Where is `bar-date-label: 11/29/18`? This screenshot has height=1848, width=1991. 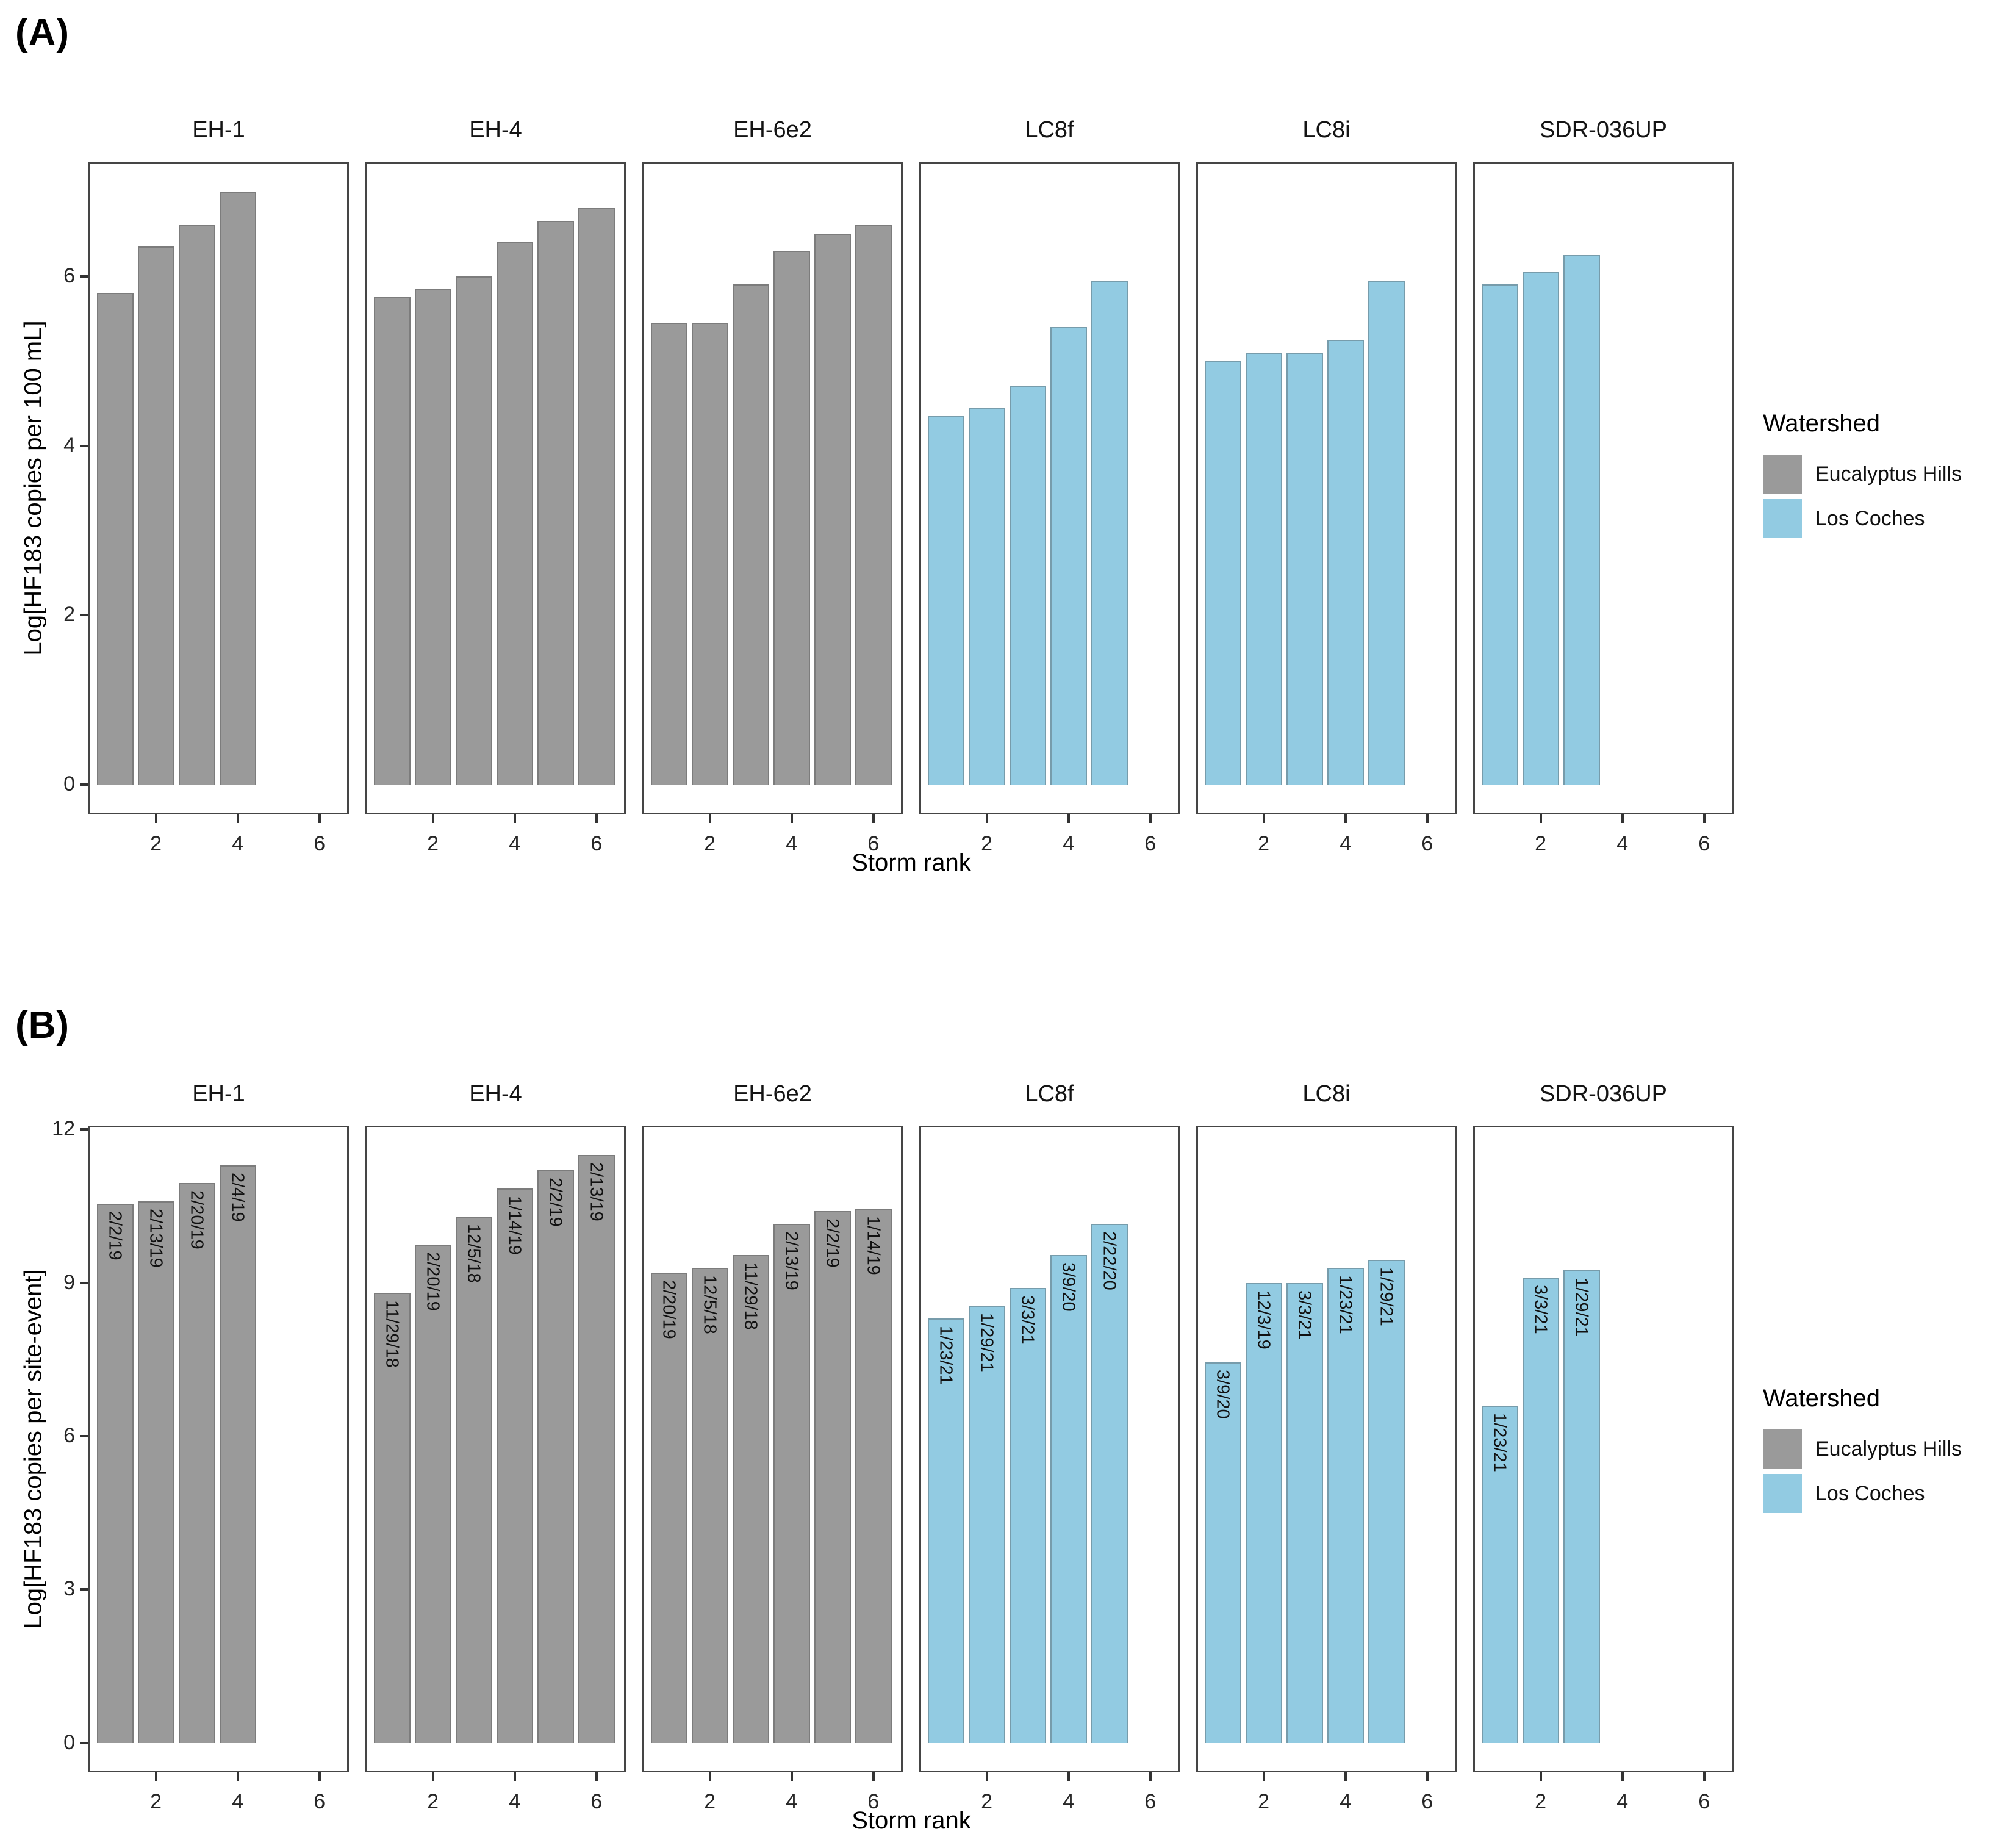
bar-date-label: 11/29/18 is located at coordinates (392, 1334).